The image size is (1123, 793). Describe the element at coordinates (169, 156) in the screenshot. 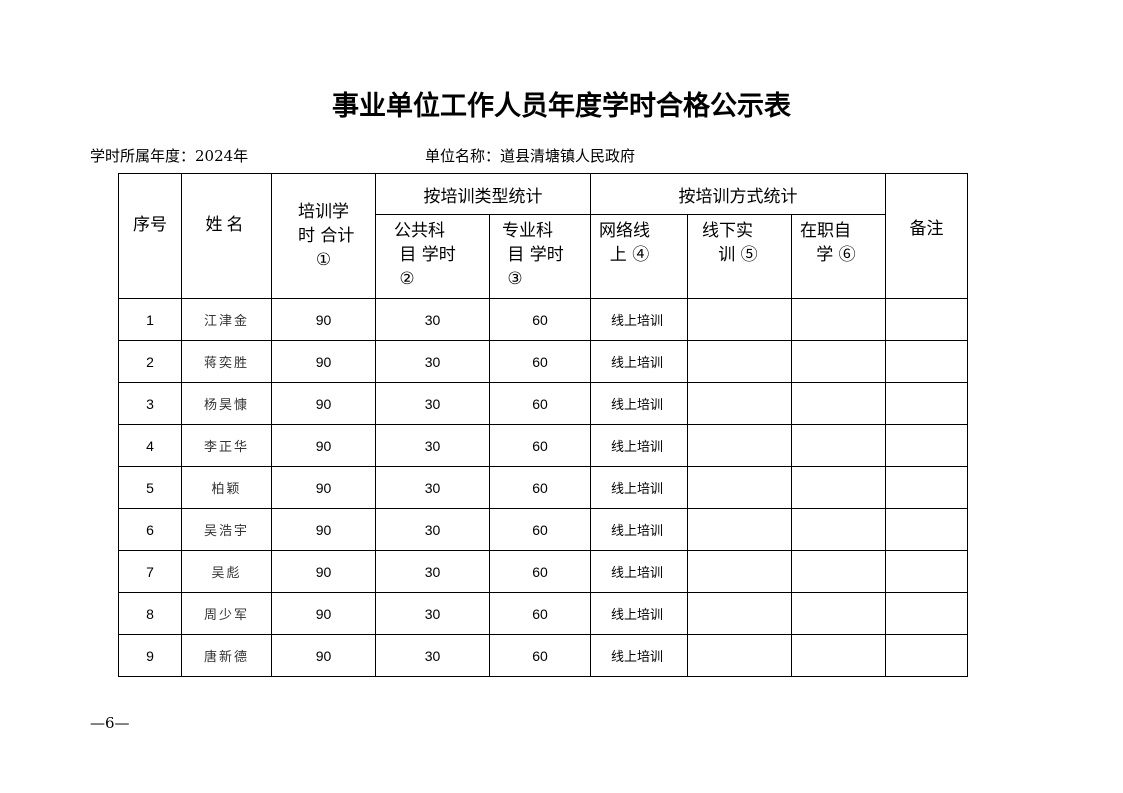

I see `year-label: 学时所属年度：2024年` at that location.